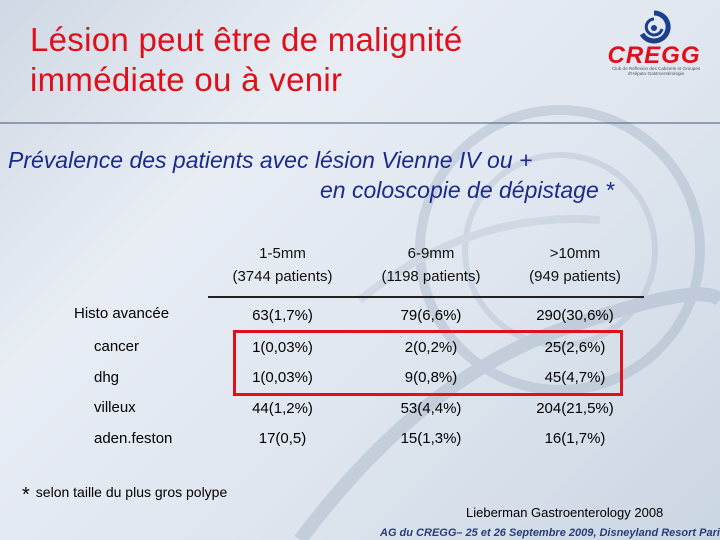  I want to click on row-label-dhg: dhg, so click(107, 377).